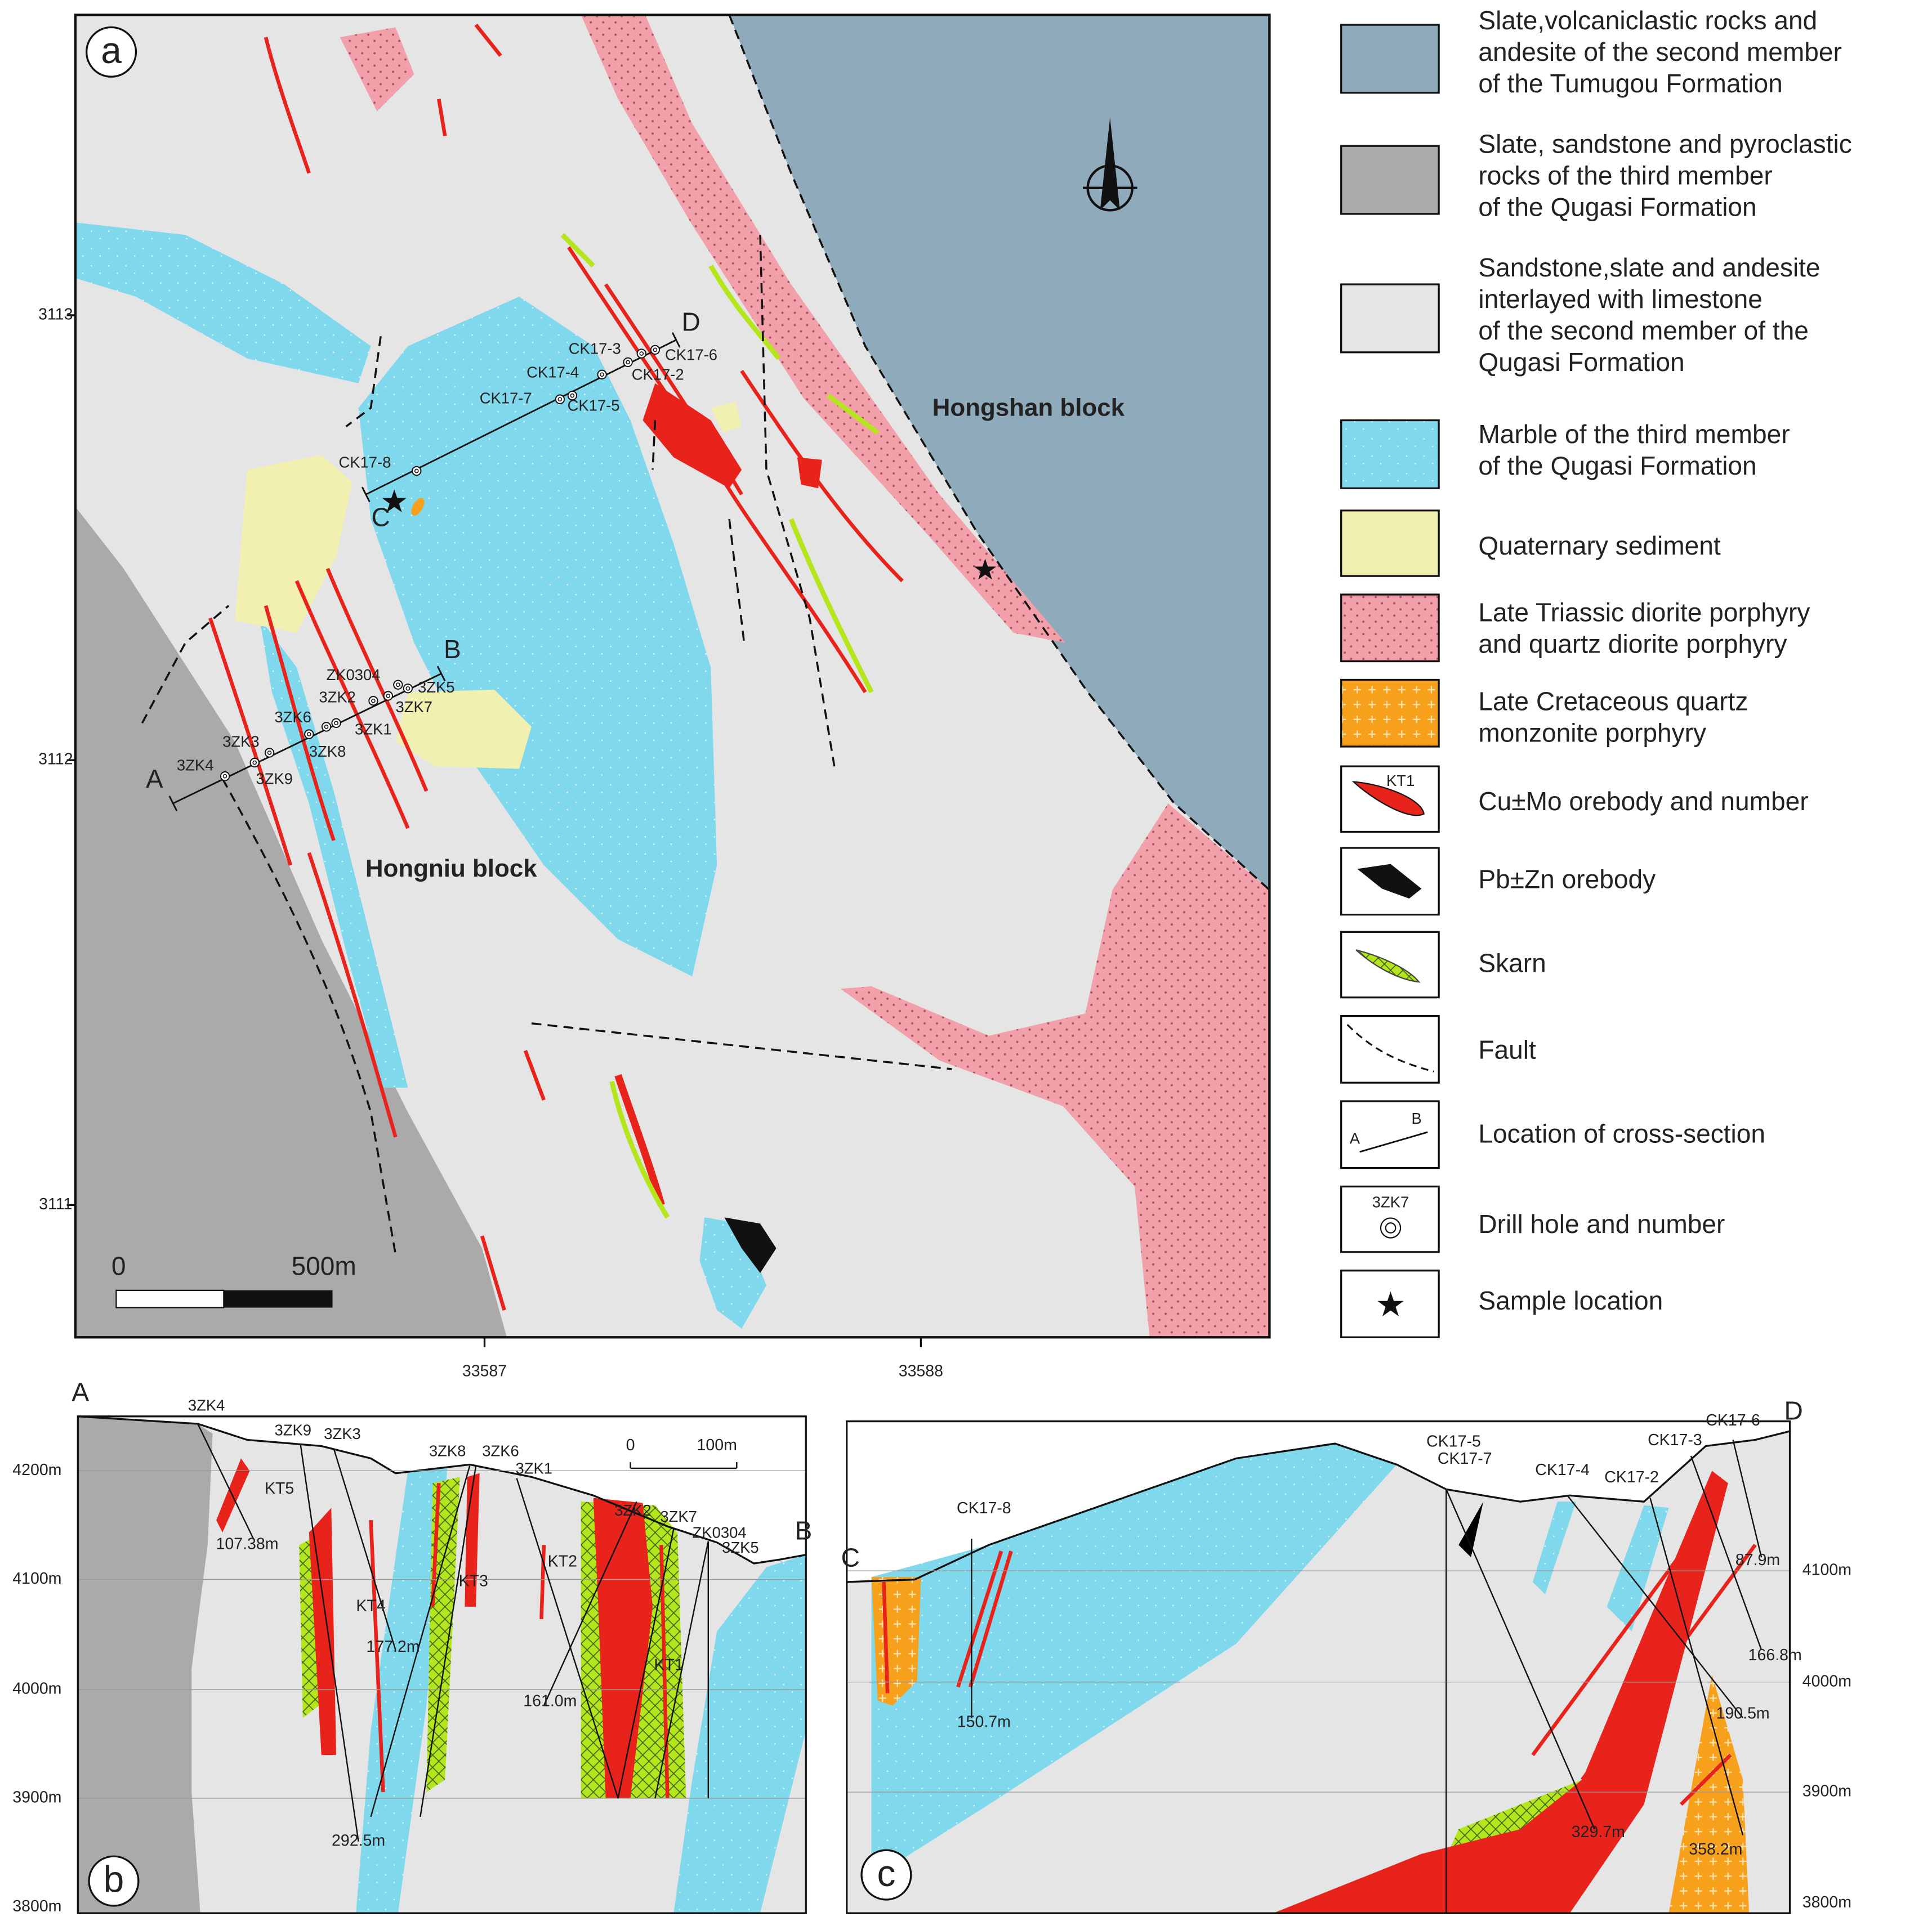  I want to click on section-ab, so click(442, 1664).